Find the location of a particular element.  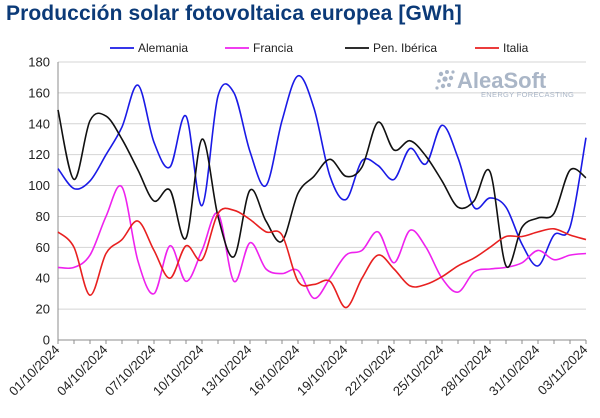

y-tick-label: 140 is located at coordinates (39, 123).